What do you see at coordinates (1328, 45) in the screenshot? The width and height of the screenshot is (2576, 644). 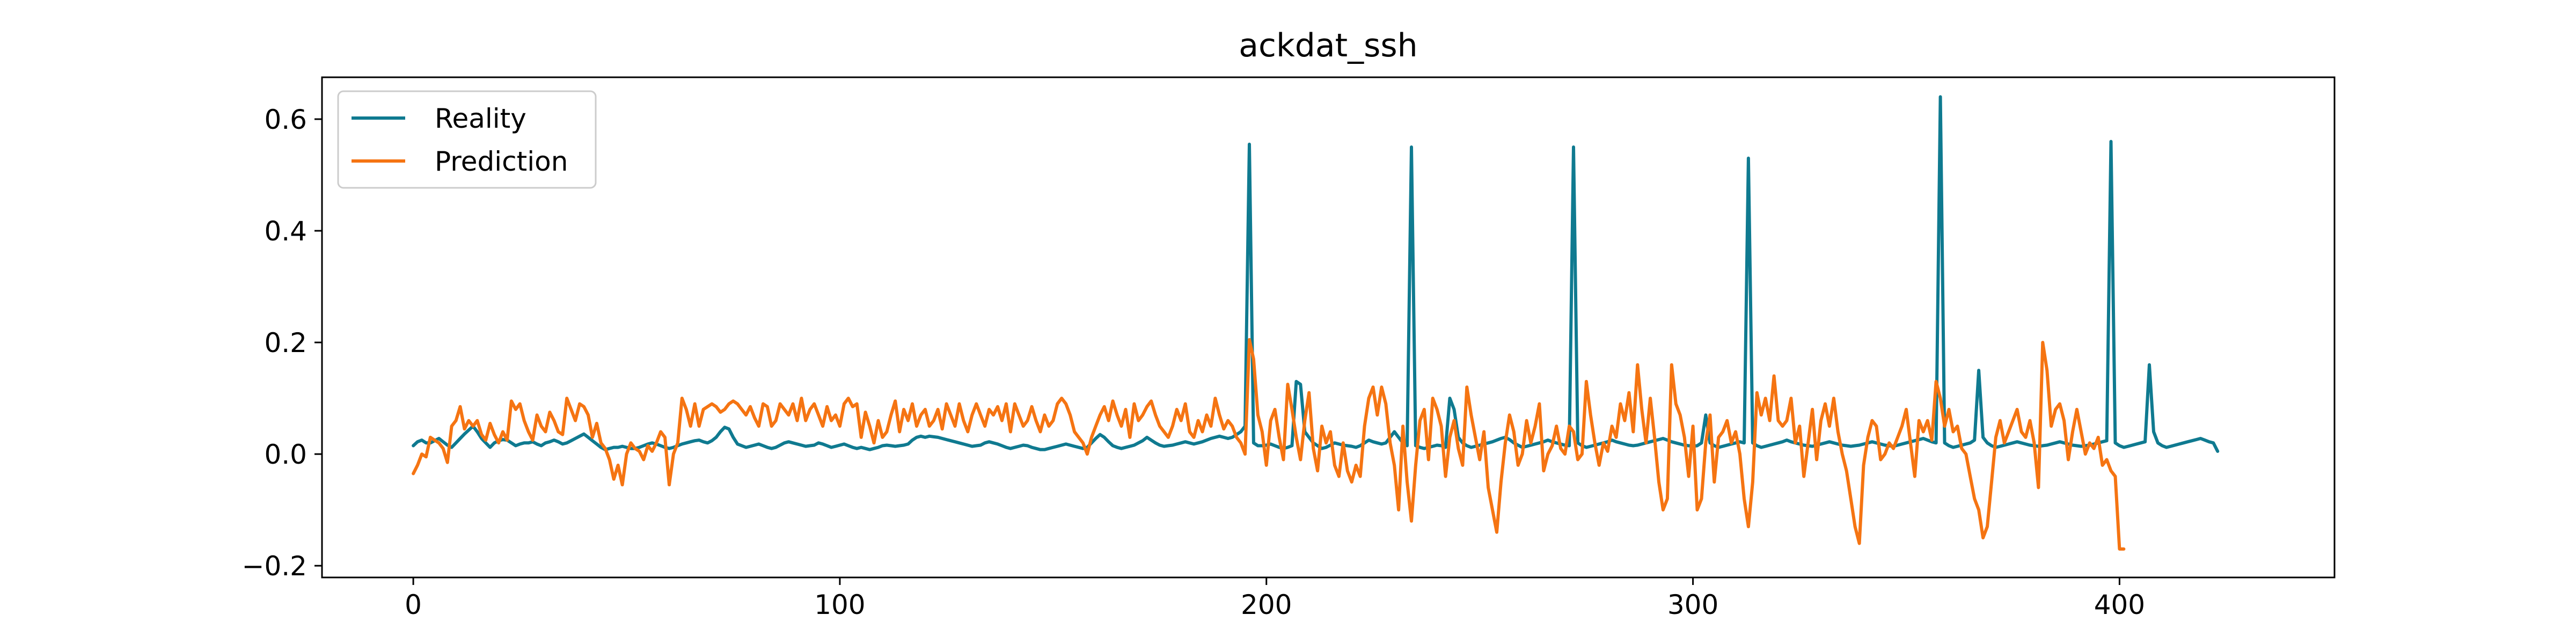 I see `chart-title: ackdat_ssh` at bounding box center [1328, 45].